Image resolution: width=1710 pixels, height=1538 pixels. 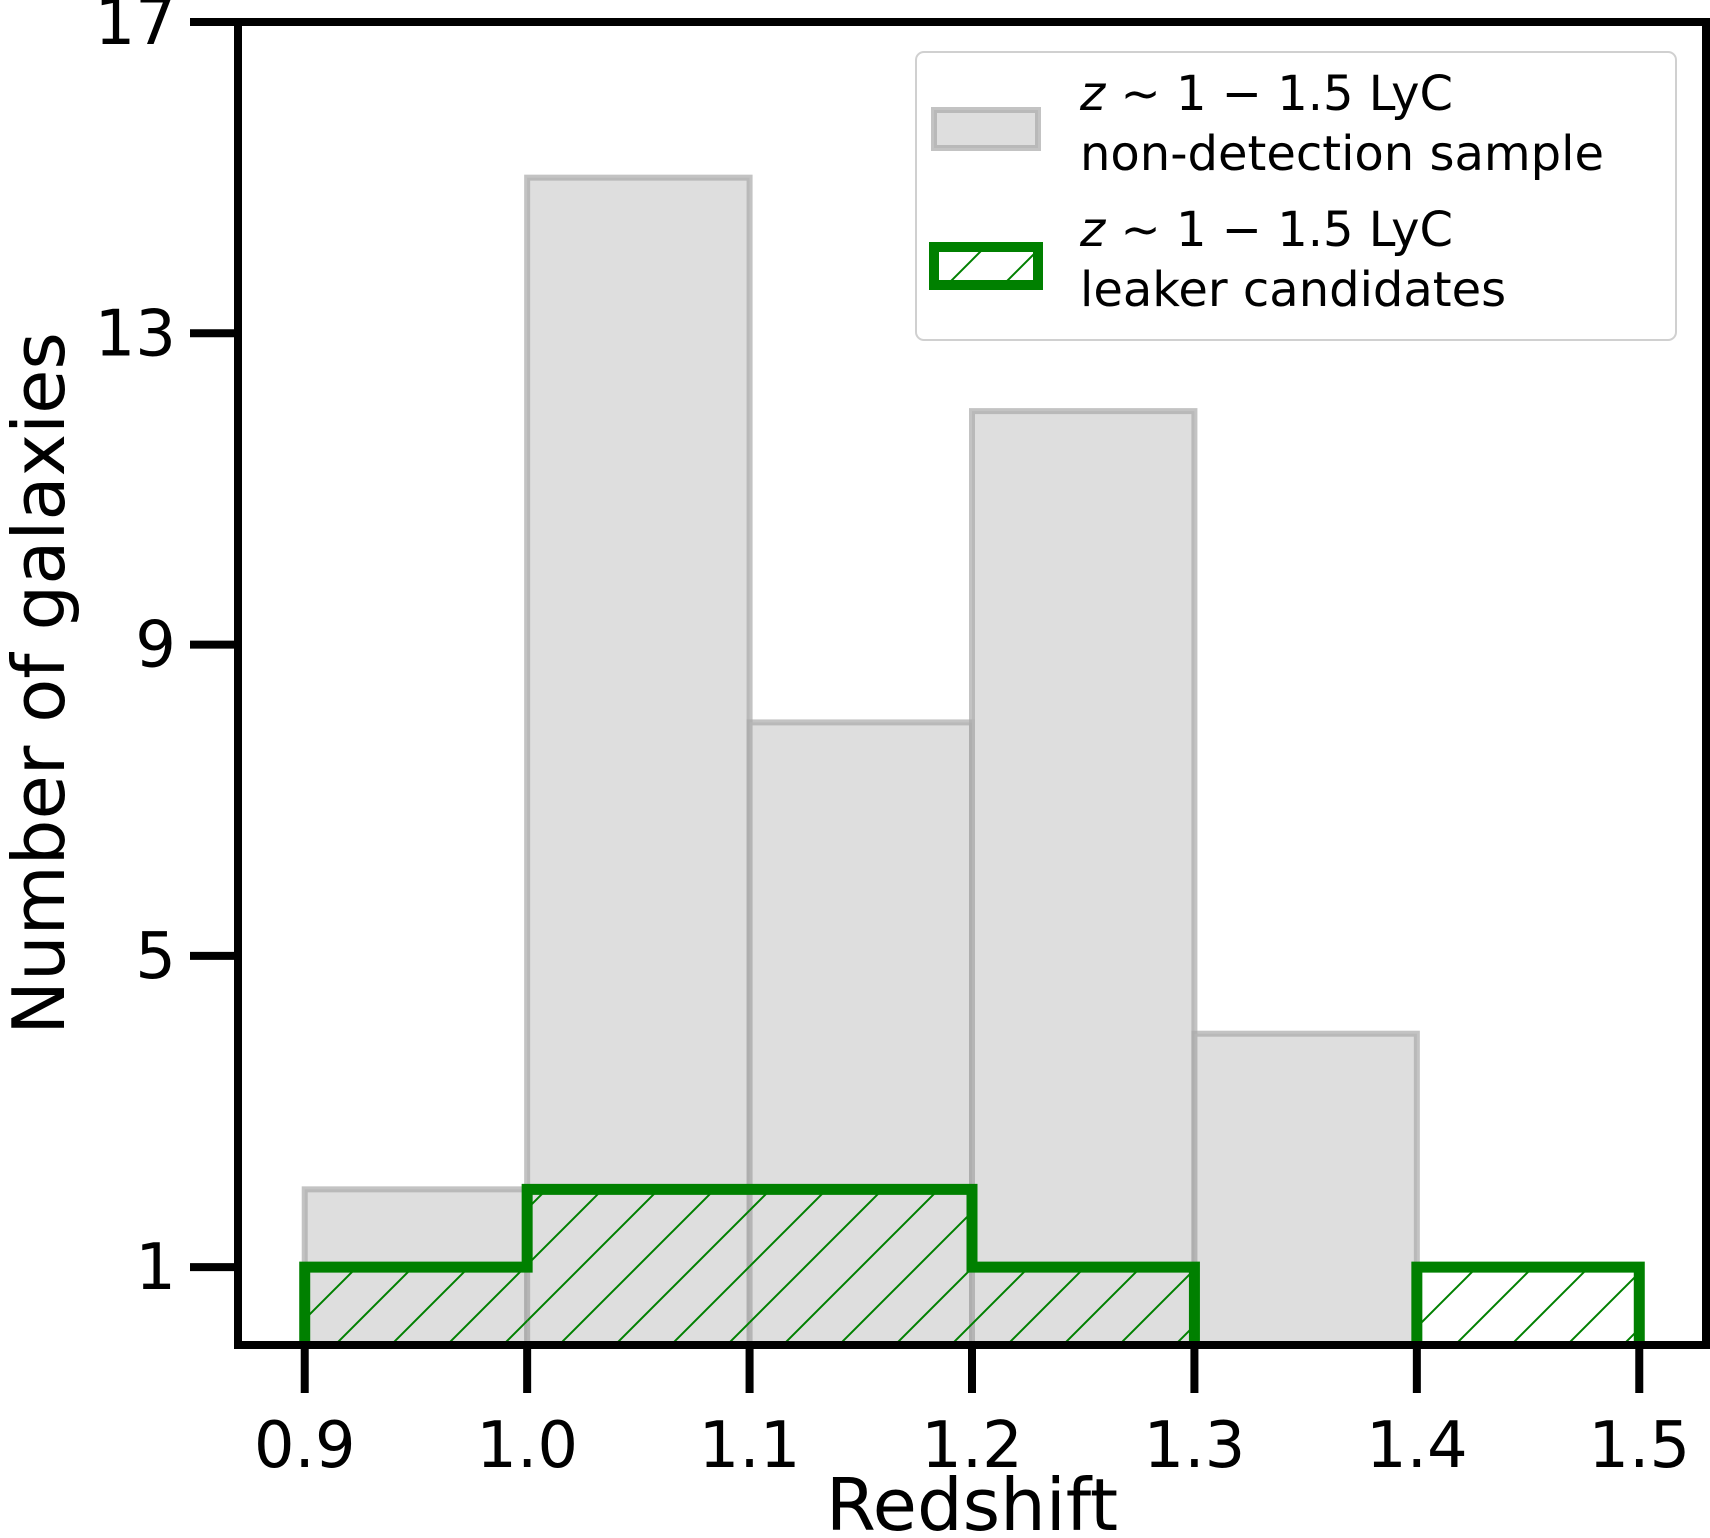 I want to click on y-tick-label: 13, so click(x=135, y=334).